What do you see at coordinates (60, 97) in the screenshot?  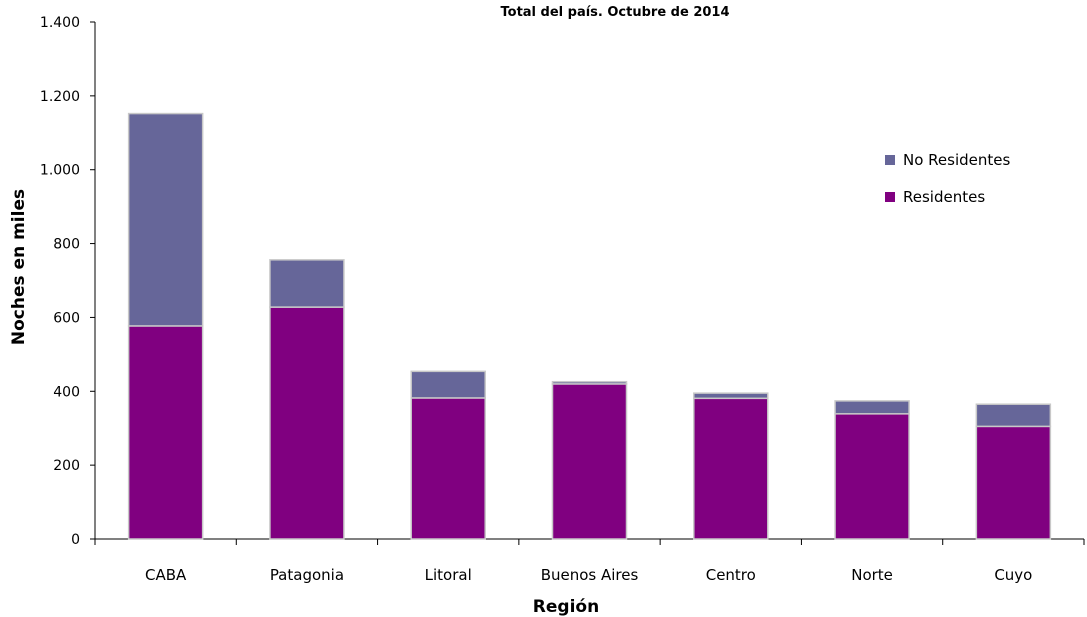 I see `y-tick-label: 1.200` at bounding box center [60, 97].